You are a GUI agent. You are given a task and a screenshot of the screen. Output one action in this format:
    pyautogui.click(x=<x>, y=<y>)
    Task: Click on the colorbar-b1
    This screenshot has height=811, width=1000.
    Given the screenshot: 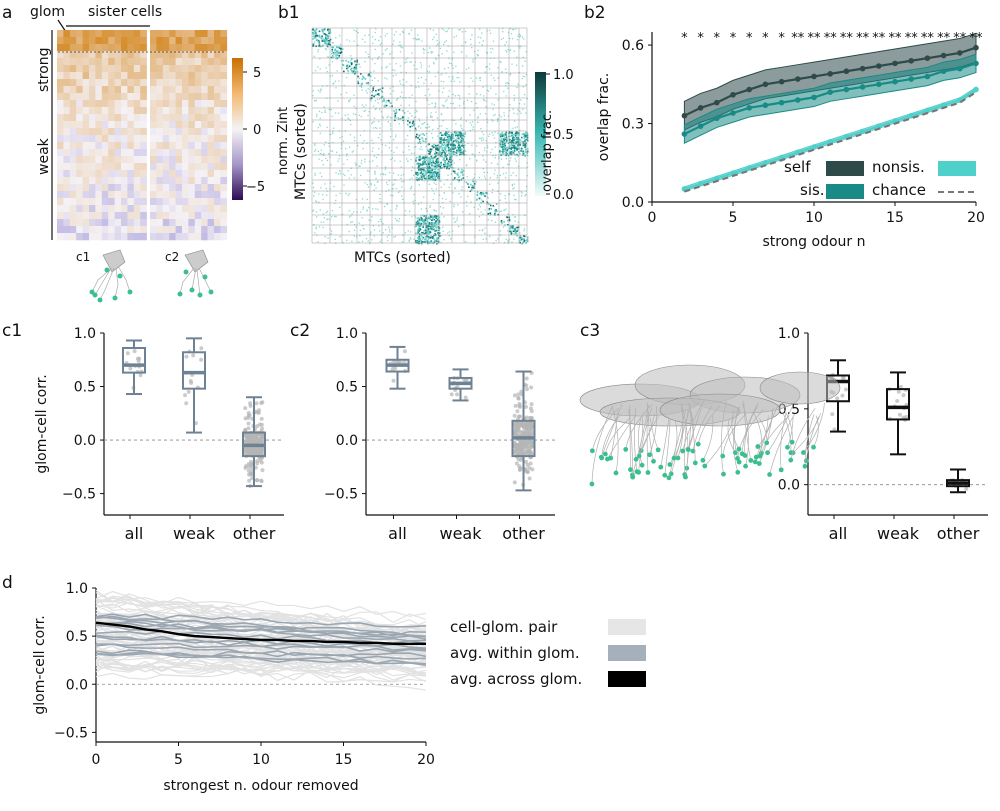 What is the action you would take?
    pyautogui.click(x=540, y=134)
    